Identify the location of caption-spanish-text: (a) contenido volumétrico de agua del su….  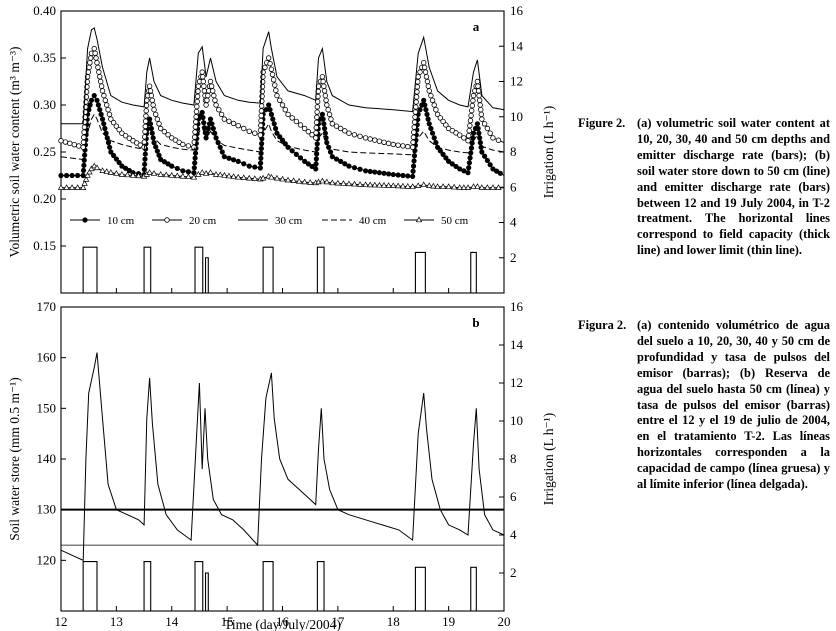
(733, 405).